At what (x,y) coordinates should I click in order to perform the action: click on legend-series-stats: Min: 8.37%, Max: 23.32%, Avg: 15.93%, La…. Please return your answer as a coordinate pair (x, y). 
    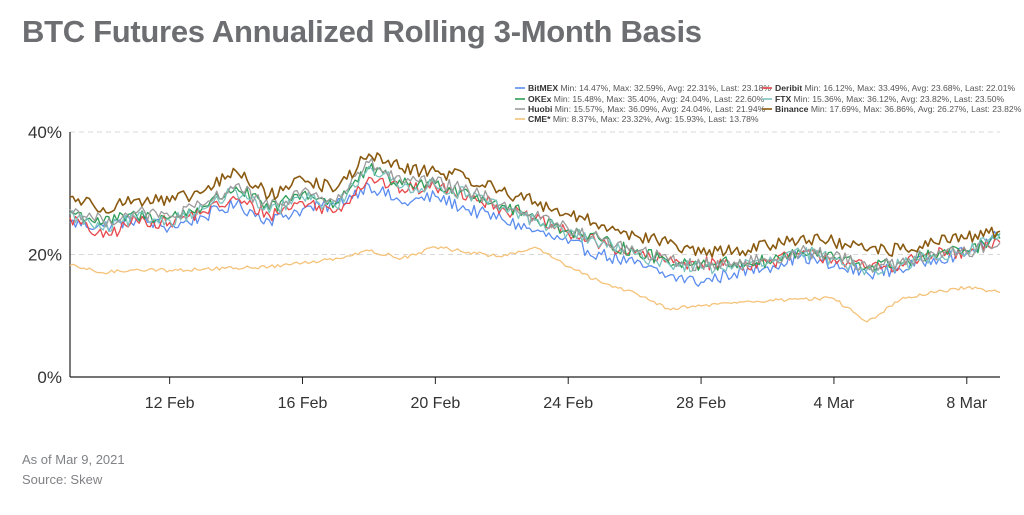
    Looking at the image, I should click on (654, 119).